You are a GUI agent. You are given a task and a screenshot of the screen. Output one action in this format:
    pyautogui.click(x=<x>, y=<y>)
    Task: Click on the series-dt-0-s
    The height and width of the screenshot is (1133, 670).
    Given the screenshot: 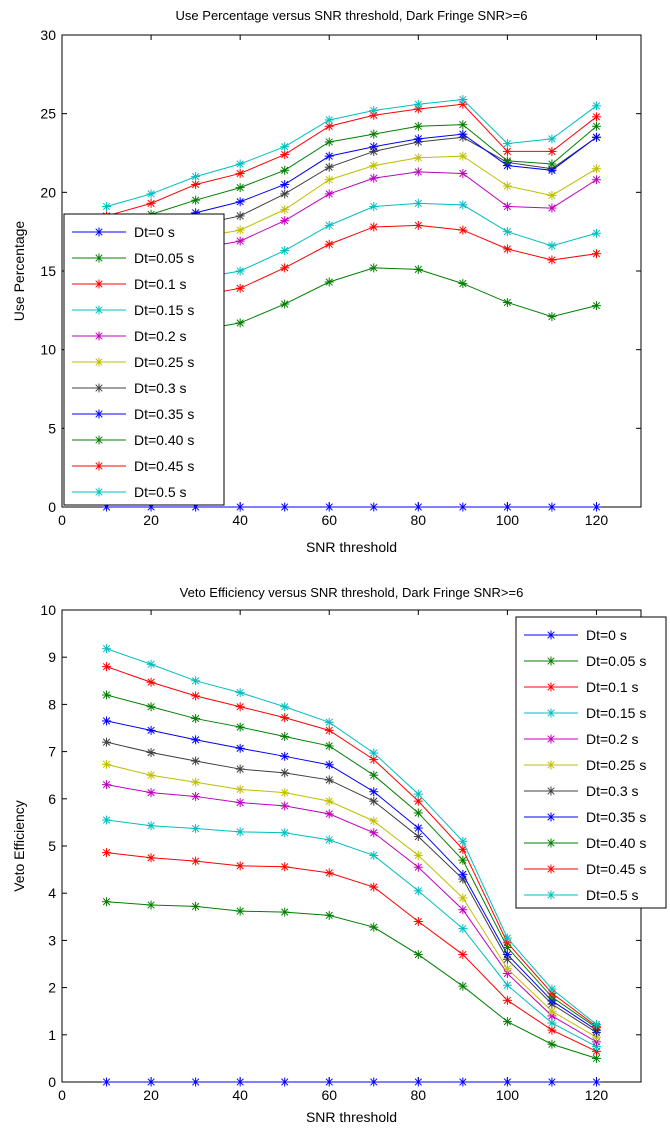 What is the action you would take?
    pyautogui.click(x=351, y=1082)
    